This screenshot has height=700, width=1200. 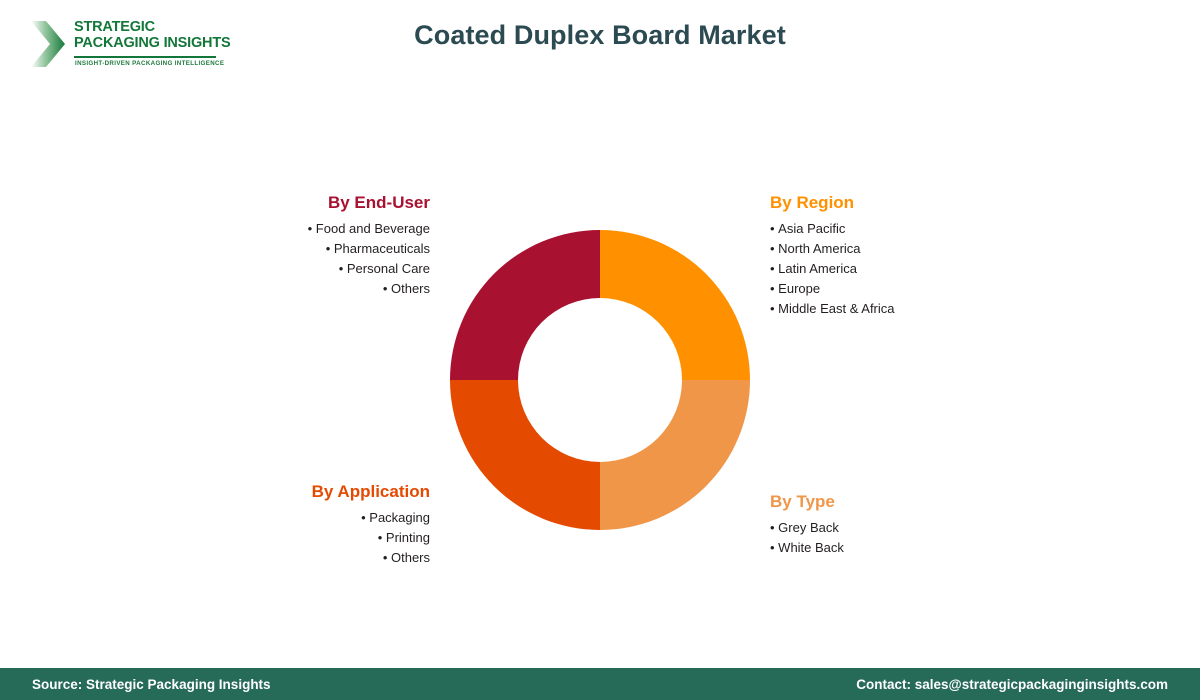 I want to click on list-item: Europe, so click(x=920, y=289).